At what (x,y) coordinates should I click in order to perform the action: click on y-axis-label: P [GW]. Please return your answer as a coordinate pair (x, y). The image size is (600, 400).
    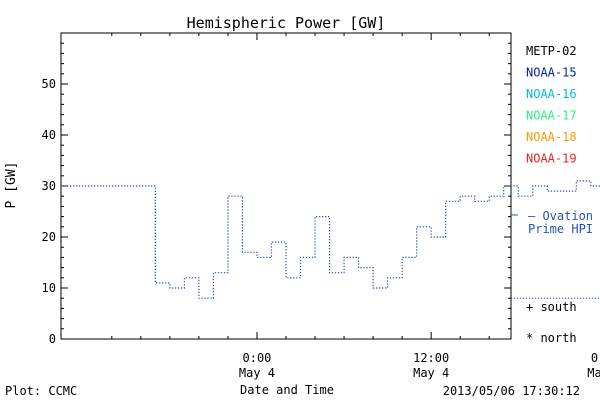
    Looking at the image, I should click on (11, 185).